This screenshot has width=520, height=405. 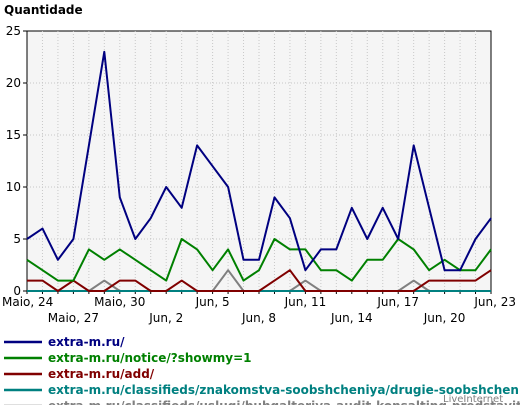 What do you see at coordinates (13, 31) in the screenshot?
I see `y-tick-label: 25` at bounding box center [13, 31].